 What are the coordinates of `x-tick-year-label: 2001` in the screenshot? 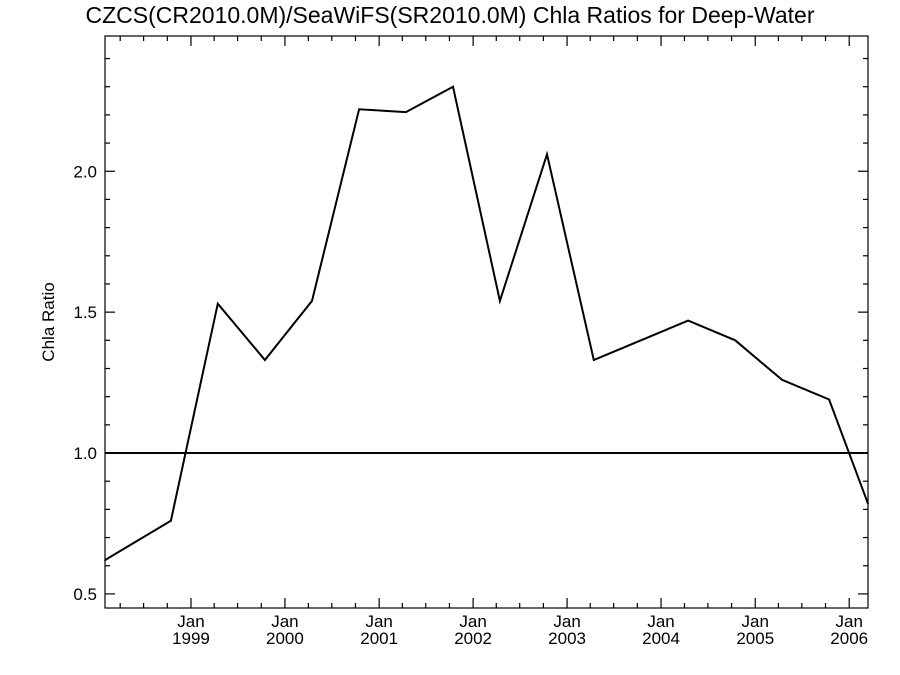 It's located at (379, 638).